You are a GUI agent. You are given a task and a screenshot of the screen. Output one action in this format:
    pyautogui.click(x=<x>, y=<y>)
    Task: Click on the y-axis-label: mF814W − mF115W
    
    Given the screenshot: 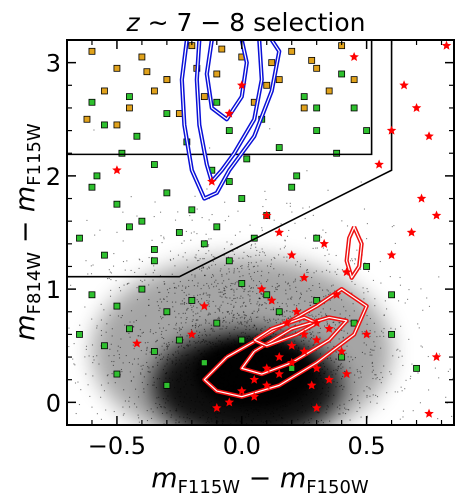 What is the action you would take?
    pyautogui.click(x=27, y=232)
    